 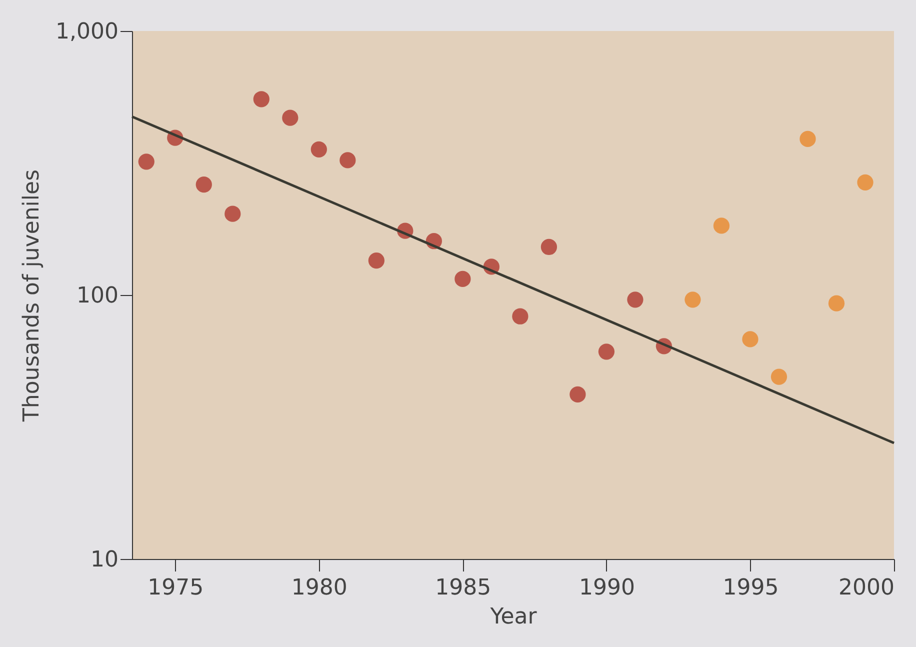 I want to click on x-tick-label: 1990, so click(x=606, y=588).